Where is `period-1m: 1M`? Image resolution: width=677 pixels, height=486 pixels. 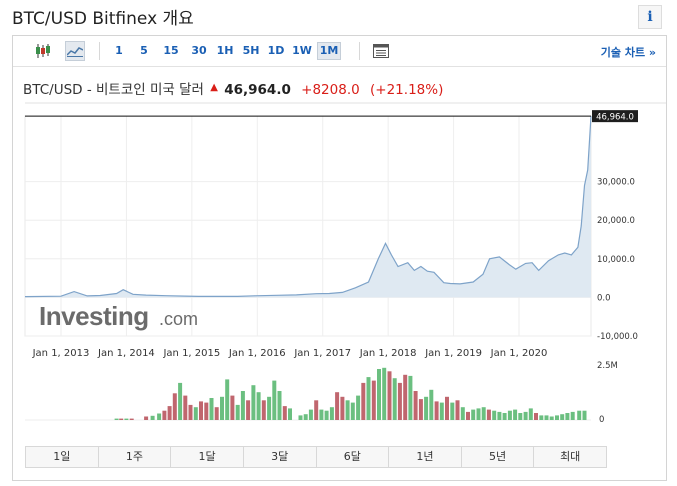
period-1m: 1M is located at coordinates (329, 51).